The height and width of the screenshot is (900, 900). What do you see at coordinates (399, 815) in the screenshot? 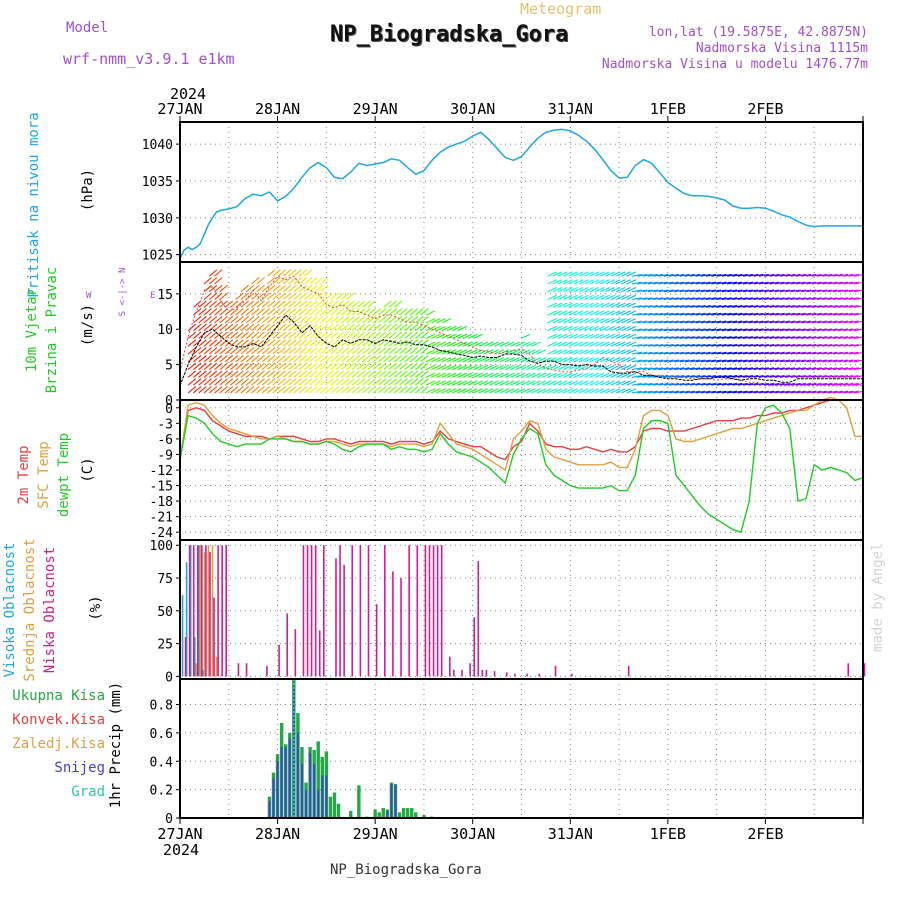
I see `precip-total-bar` at bounding box center [399, 815].